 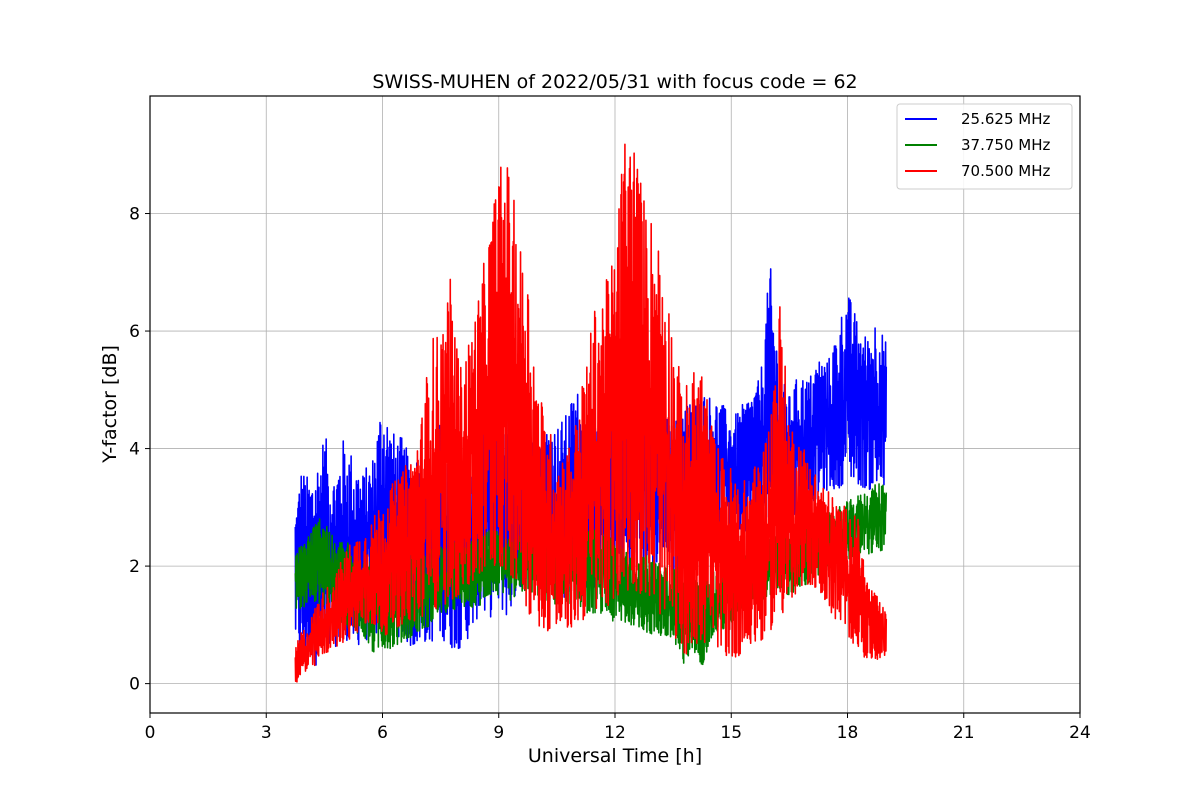 What do you see at coordinates (266, 733) in the screenshot?
I see `x-tick-label: 3` at bounding box center [266, 733].